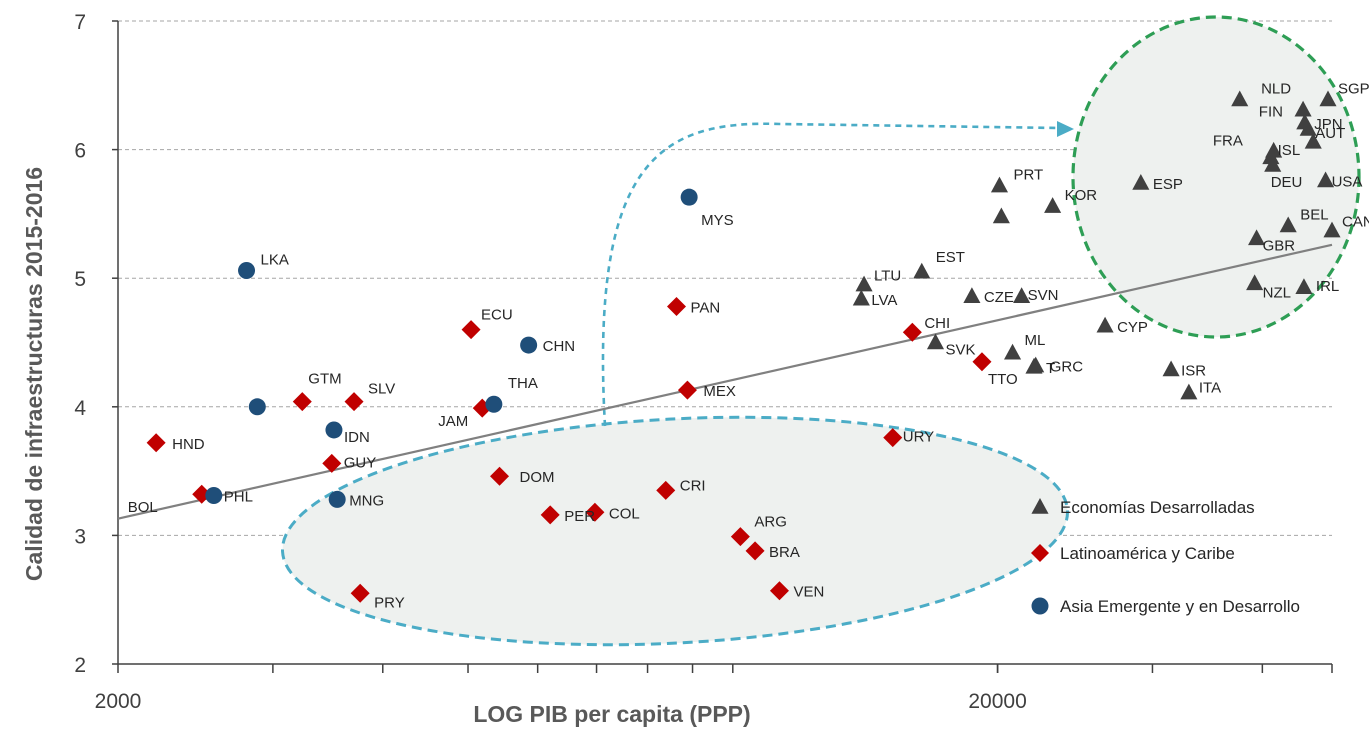 This screenshot has width=1369, height=739. Describe the element at coordinates (1180, 606) in the screenshot. I see `legend-label-asia: Asia Emergente y en Desarrollo` at that location.